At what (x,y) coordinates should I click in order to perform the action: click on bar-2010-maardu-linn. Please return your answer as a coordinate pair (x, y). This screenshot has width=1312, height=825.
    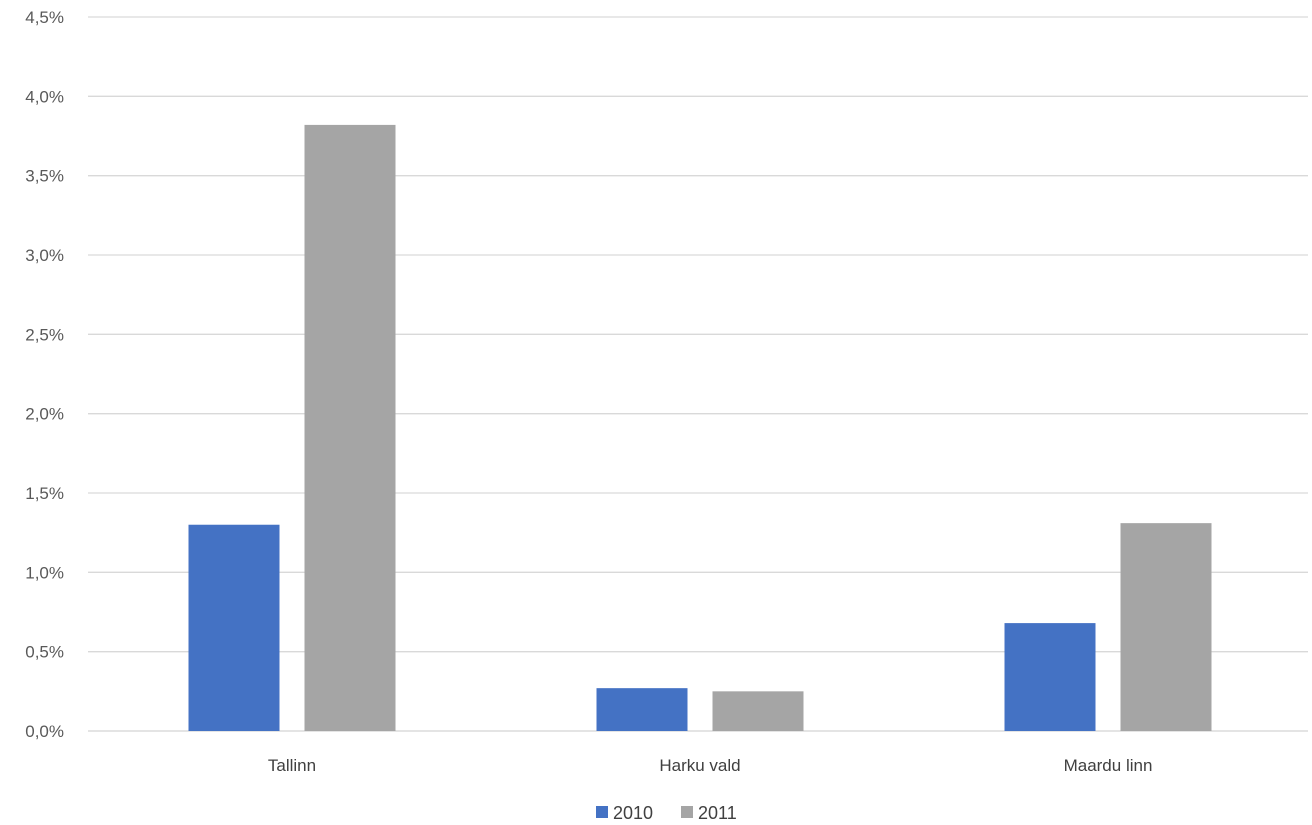
    Looking at the image, I should click on (1050, 677).